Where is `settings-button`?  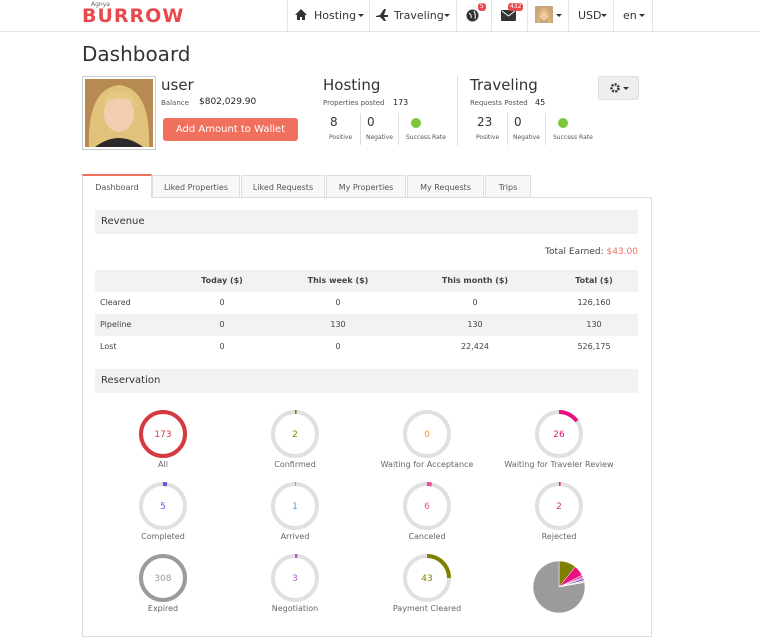 settings-button is located at coordinates (618, 88).